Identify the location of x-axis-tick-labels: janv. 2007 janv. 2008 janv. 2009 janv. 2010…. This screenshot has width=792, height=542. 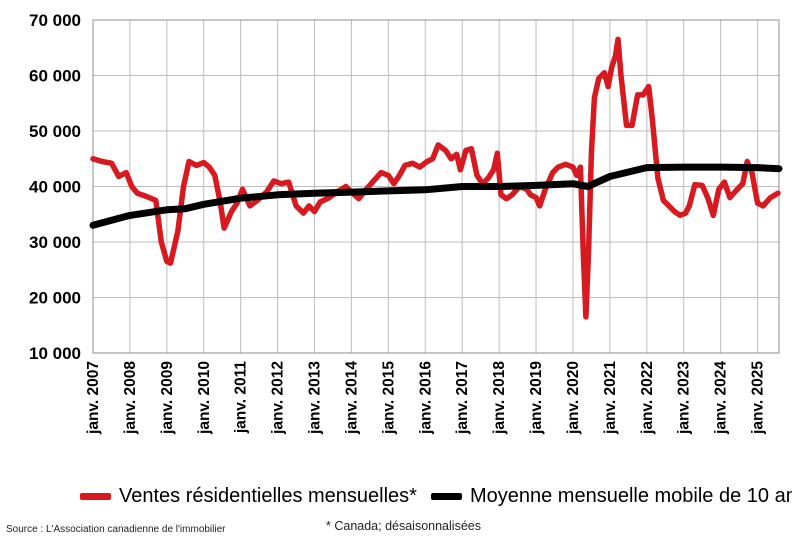
(426, 398).